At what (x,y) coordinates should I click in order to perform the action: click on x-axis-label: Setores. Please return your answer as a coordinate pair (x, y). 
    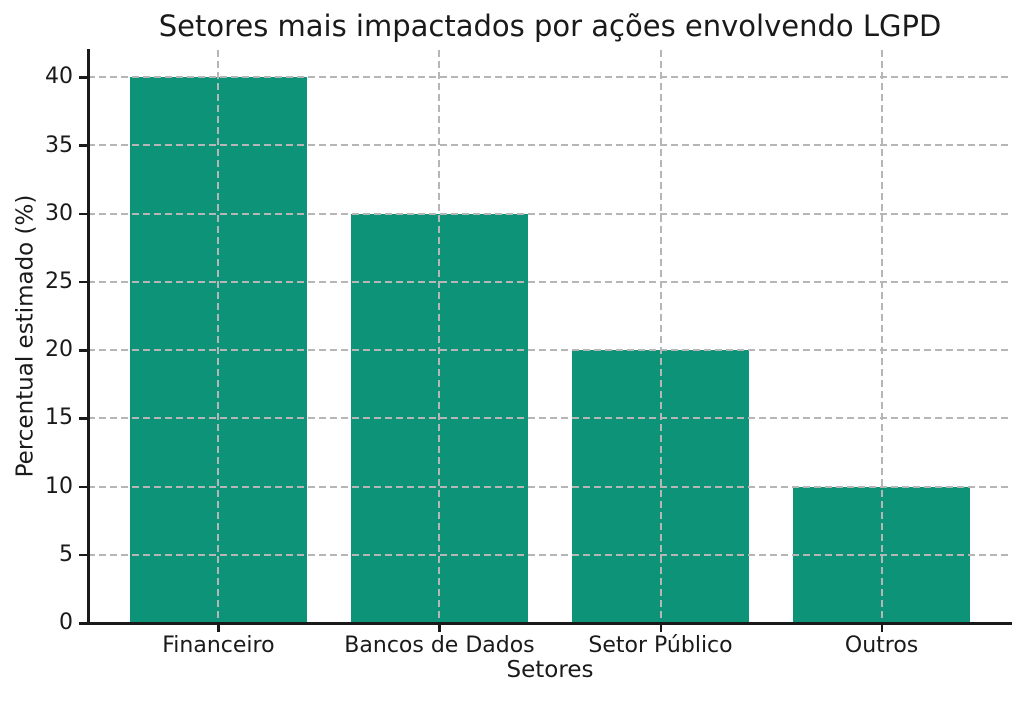
    Looking at the image, I should click on (550, 670).